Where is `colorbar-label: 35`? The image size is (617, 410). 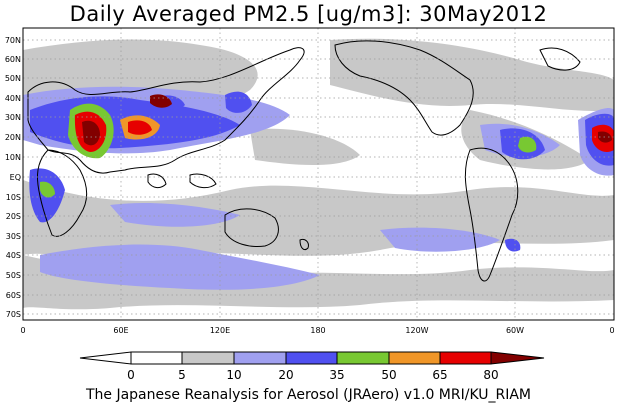
colorbar-label: 35 is located at coordinates (336, 375).